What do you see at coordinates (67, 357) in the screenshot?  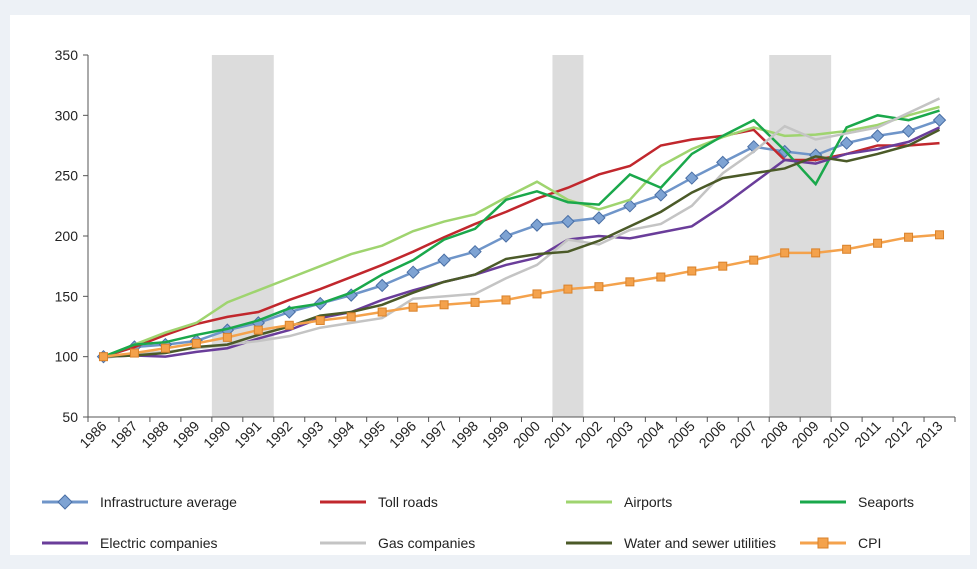 I see `y-tick-label: 100` at bounding box center [67, 357].